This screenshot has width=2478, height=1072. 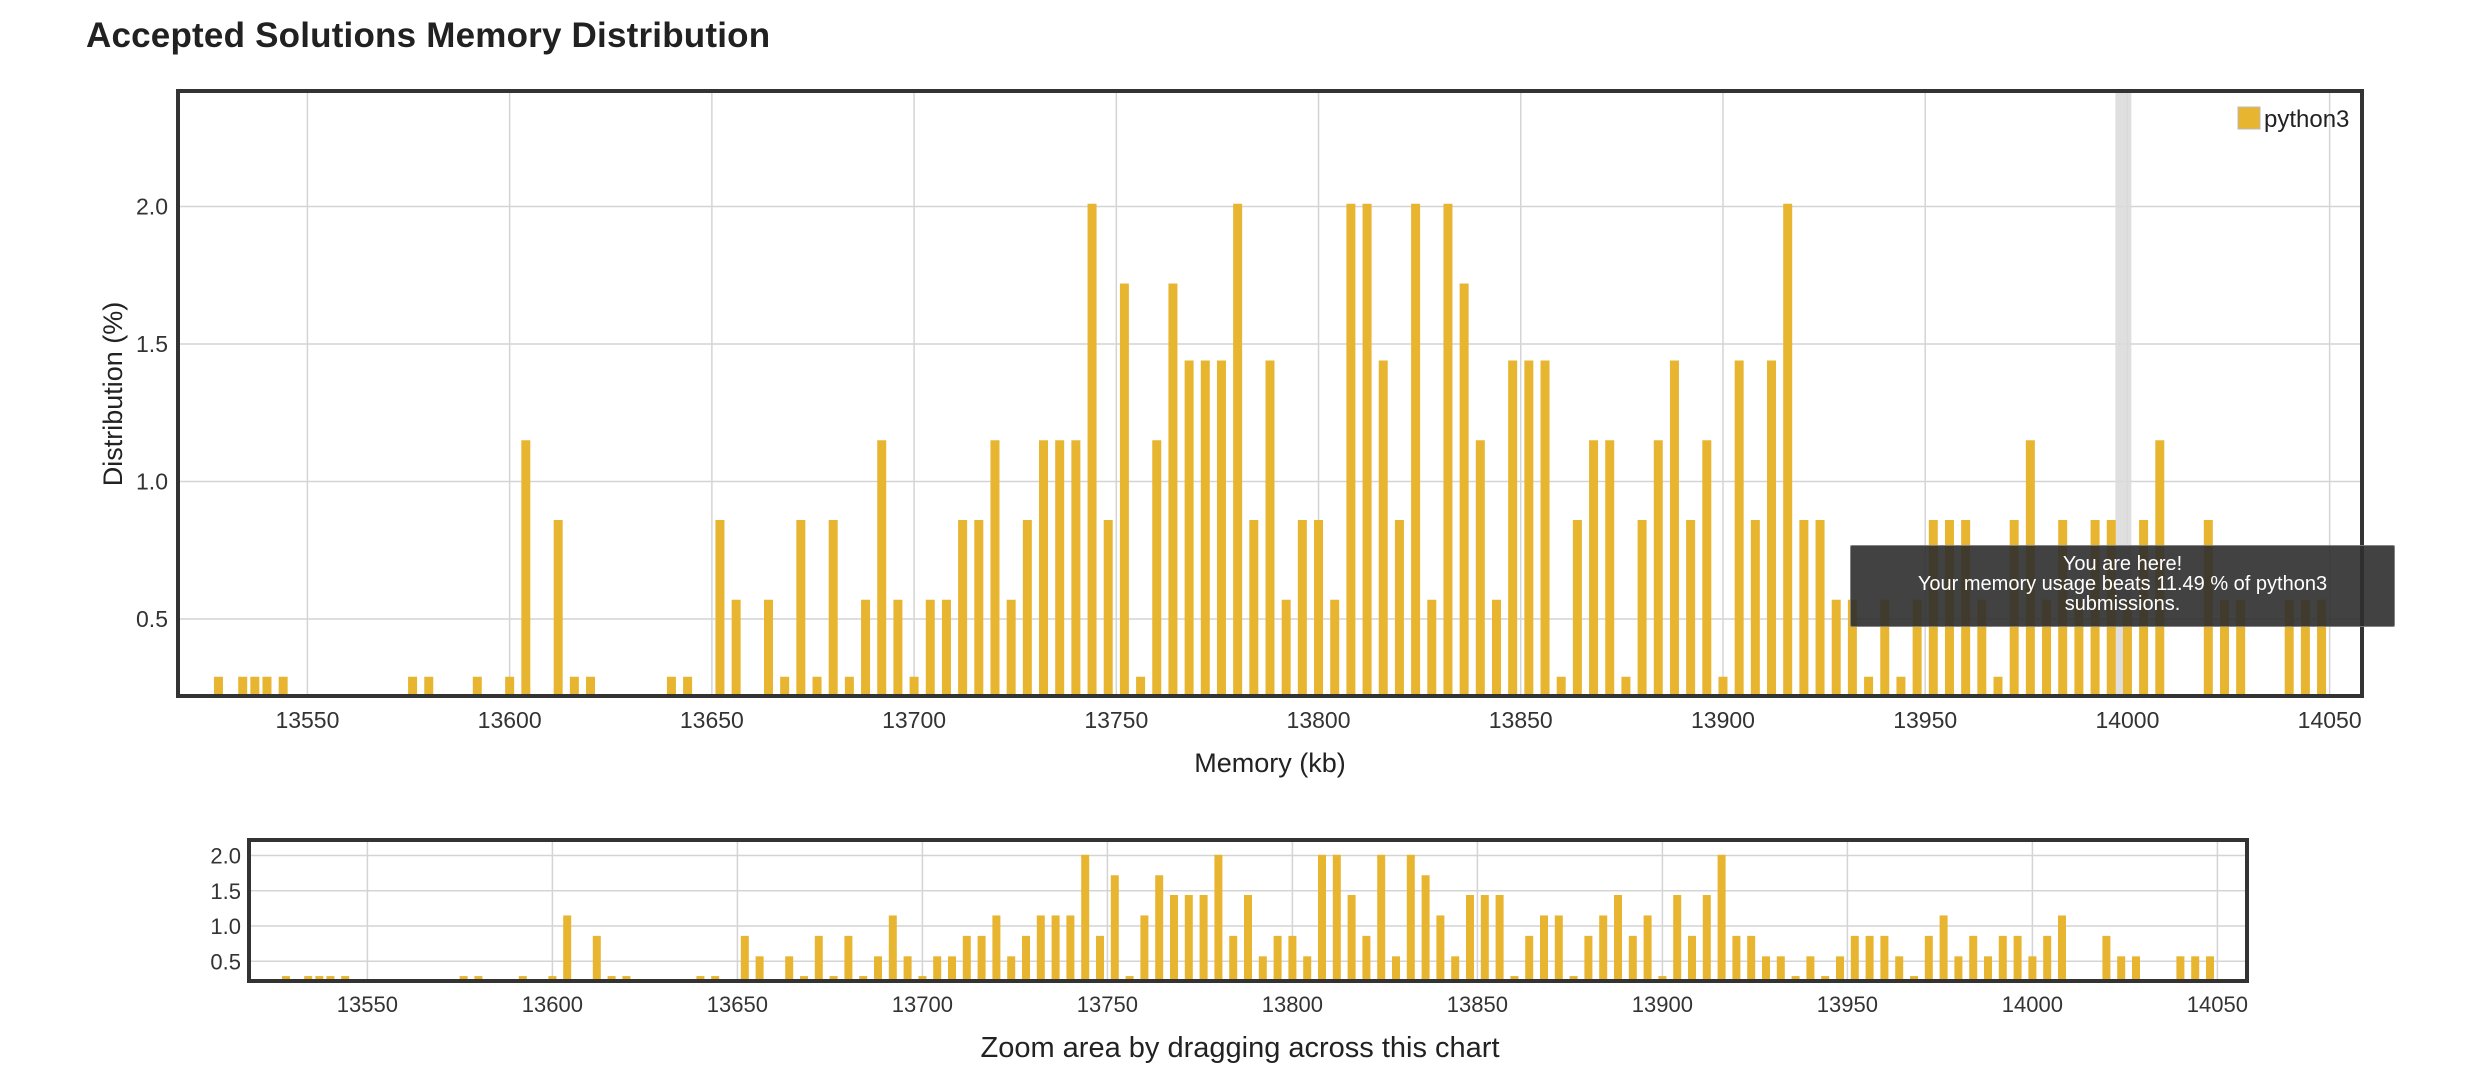 I want to click on navigator-x-tick-label: 13600, so click(x=552, y=1004).